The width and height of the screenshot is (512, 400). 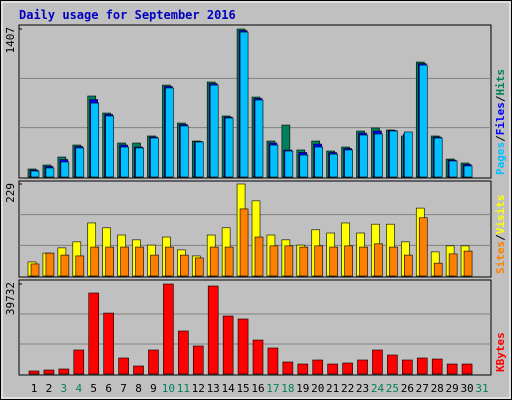 What do you see at coordinates (362, 388) in the screenshot?
I see `x-tick-label: 23` at bounding box center [362, 388].